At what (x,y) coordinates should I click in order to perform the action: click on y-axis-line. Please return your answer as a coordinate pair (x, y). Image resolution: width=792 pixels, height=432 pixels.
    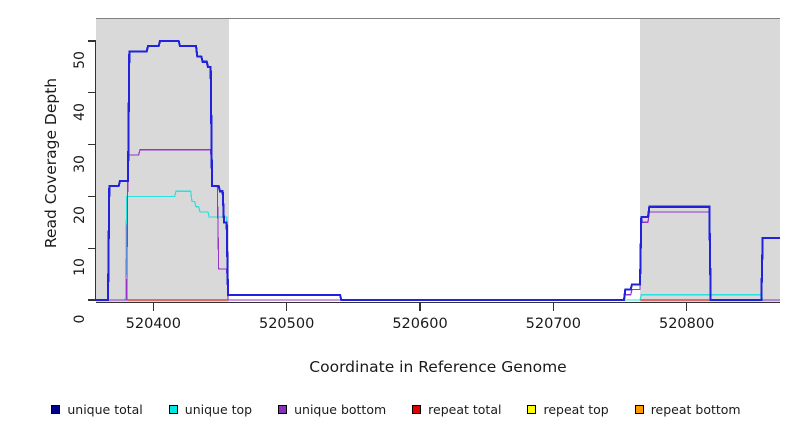
    Looking at the image, I should click on (95, 170).